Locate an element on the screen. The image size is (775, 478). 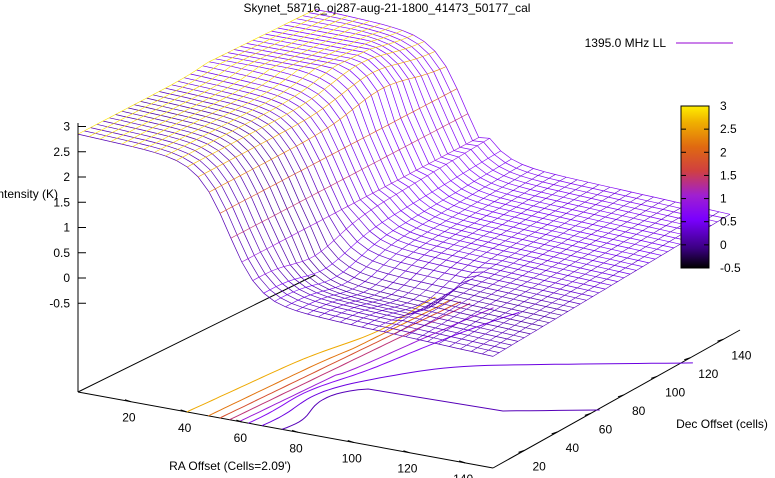
colorbar-tick-label: -0.5 is located at coordinates (730, 268).